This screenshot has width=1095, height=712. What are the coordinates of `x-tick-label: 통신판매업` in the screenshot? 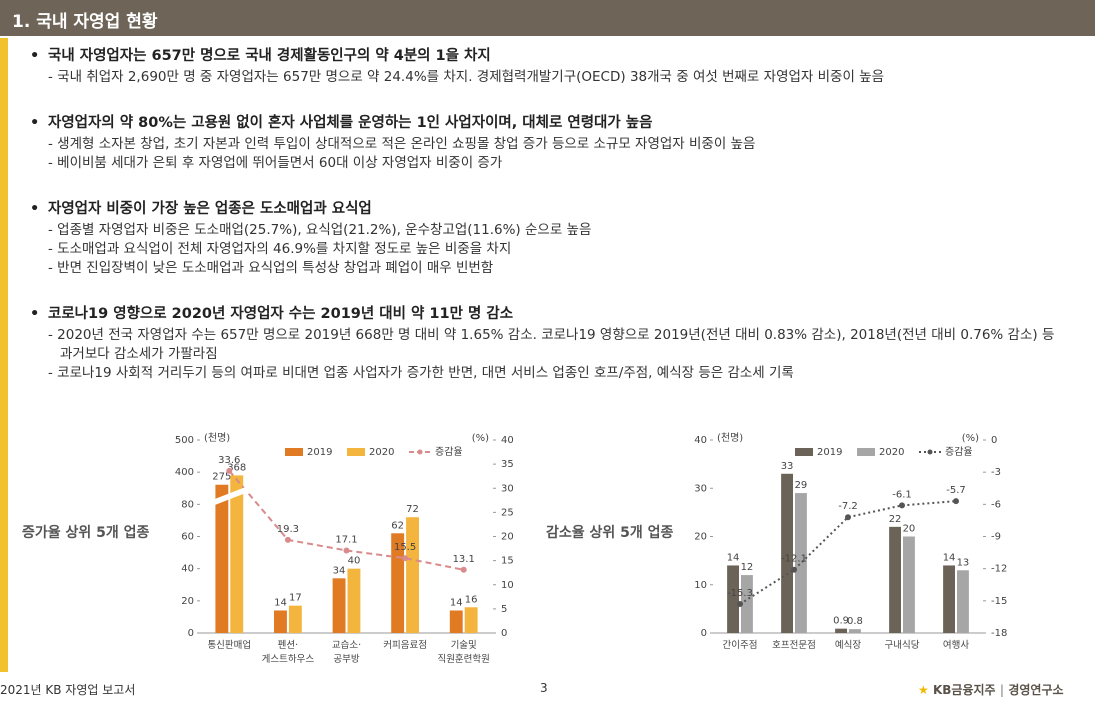 It's located at (229, 645).